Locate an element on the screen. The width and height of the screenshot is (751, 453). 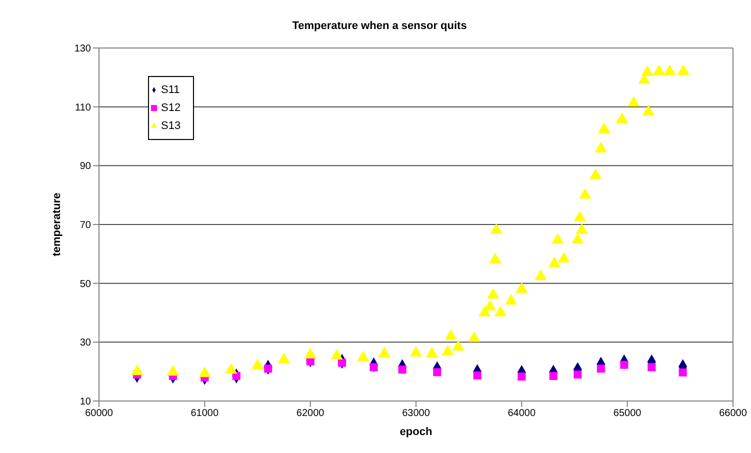
y-tick-label: 30 is located at coordinates (86, 343).